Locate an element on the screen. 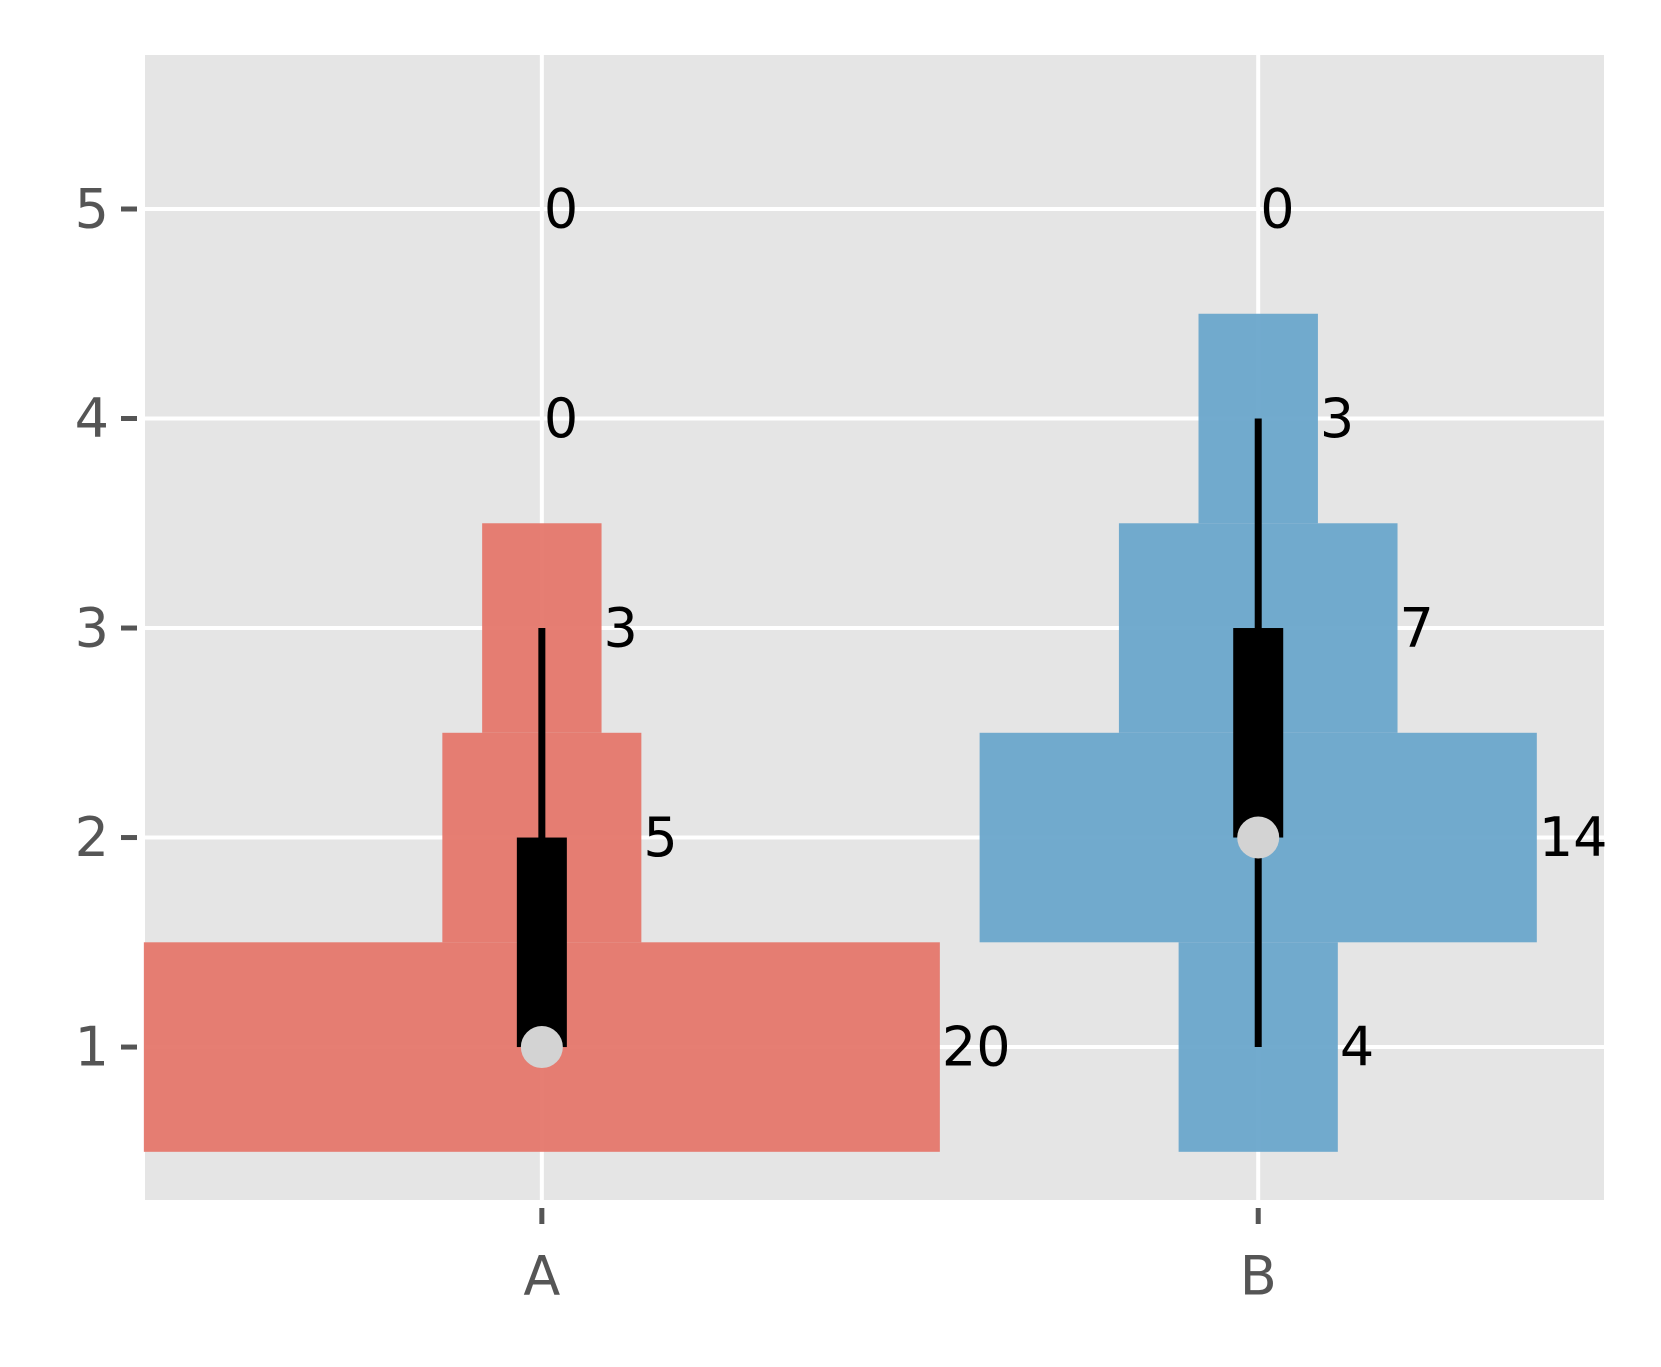 This screenshot has height=1367, width=1661. count-label: 7 is located at coordinates (1417, 628).